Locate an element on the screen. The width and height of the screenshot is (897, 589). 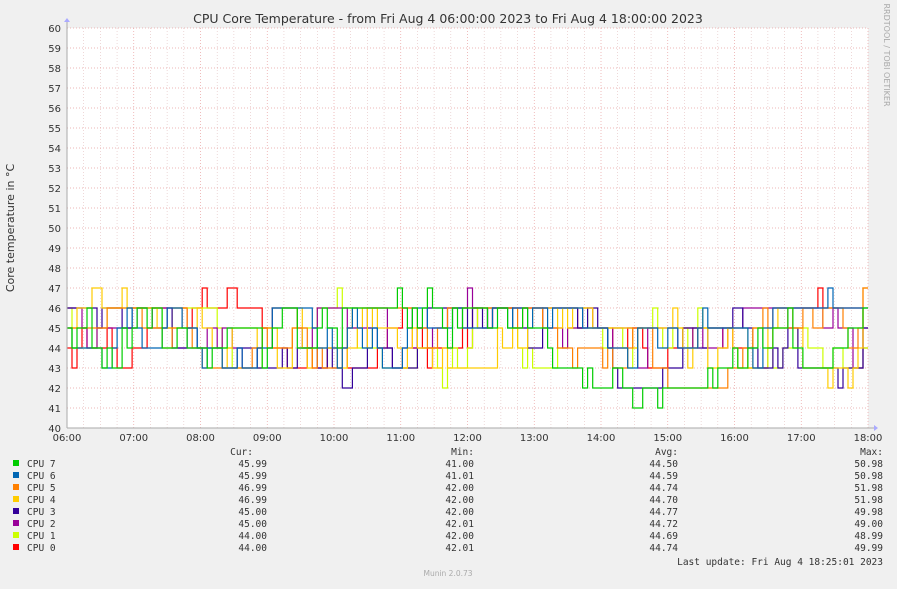
x-tick-label: 14:00 is located at coordinates (601, 438).